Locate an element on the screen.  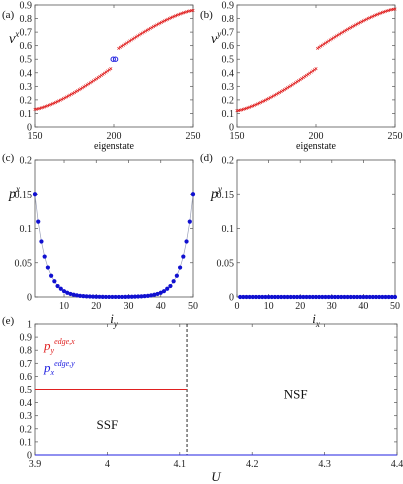
x-tick-label: 50 is located at coordinates (193, 306).